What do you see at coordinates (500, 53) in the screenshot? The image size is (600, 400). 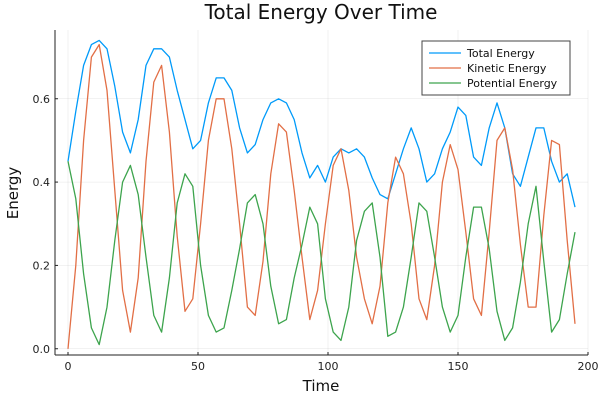 I see `legend-label-total: Total Energy` at bounding box center [500, 53].